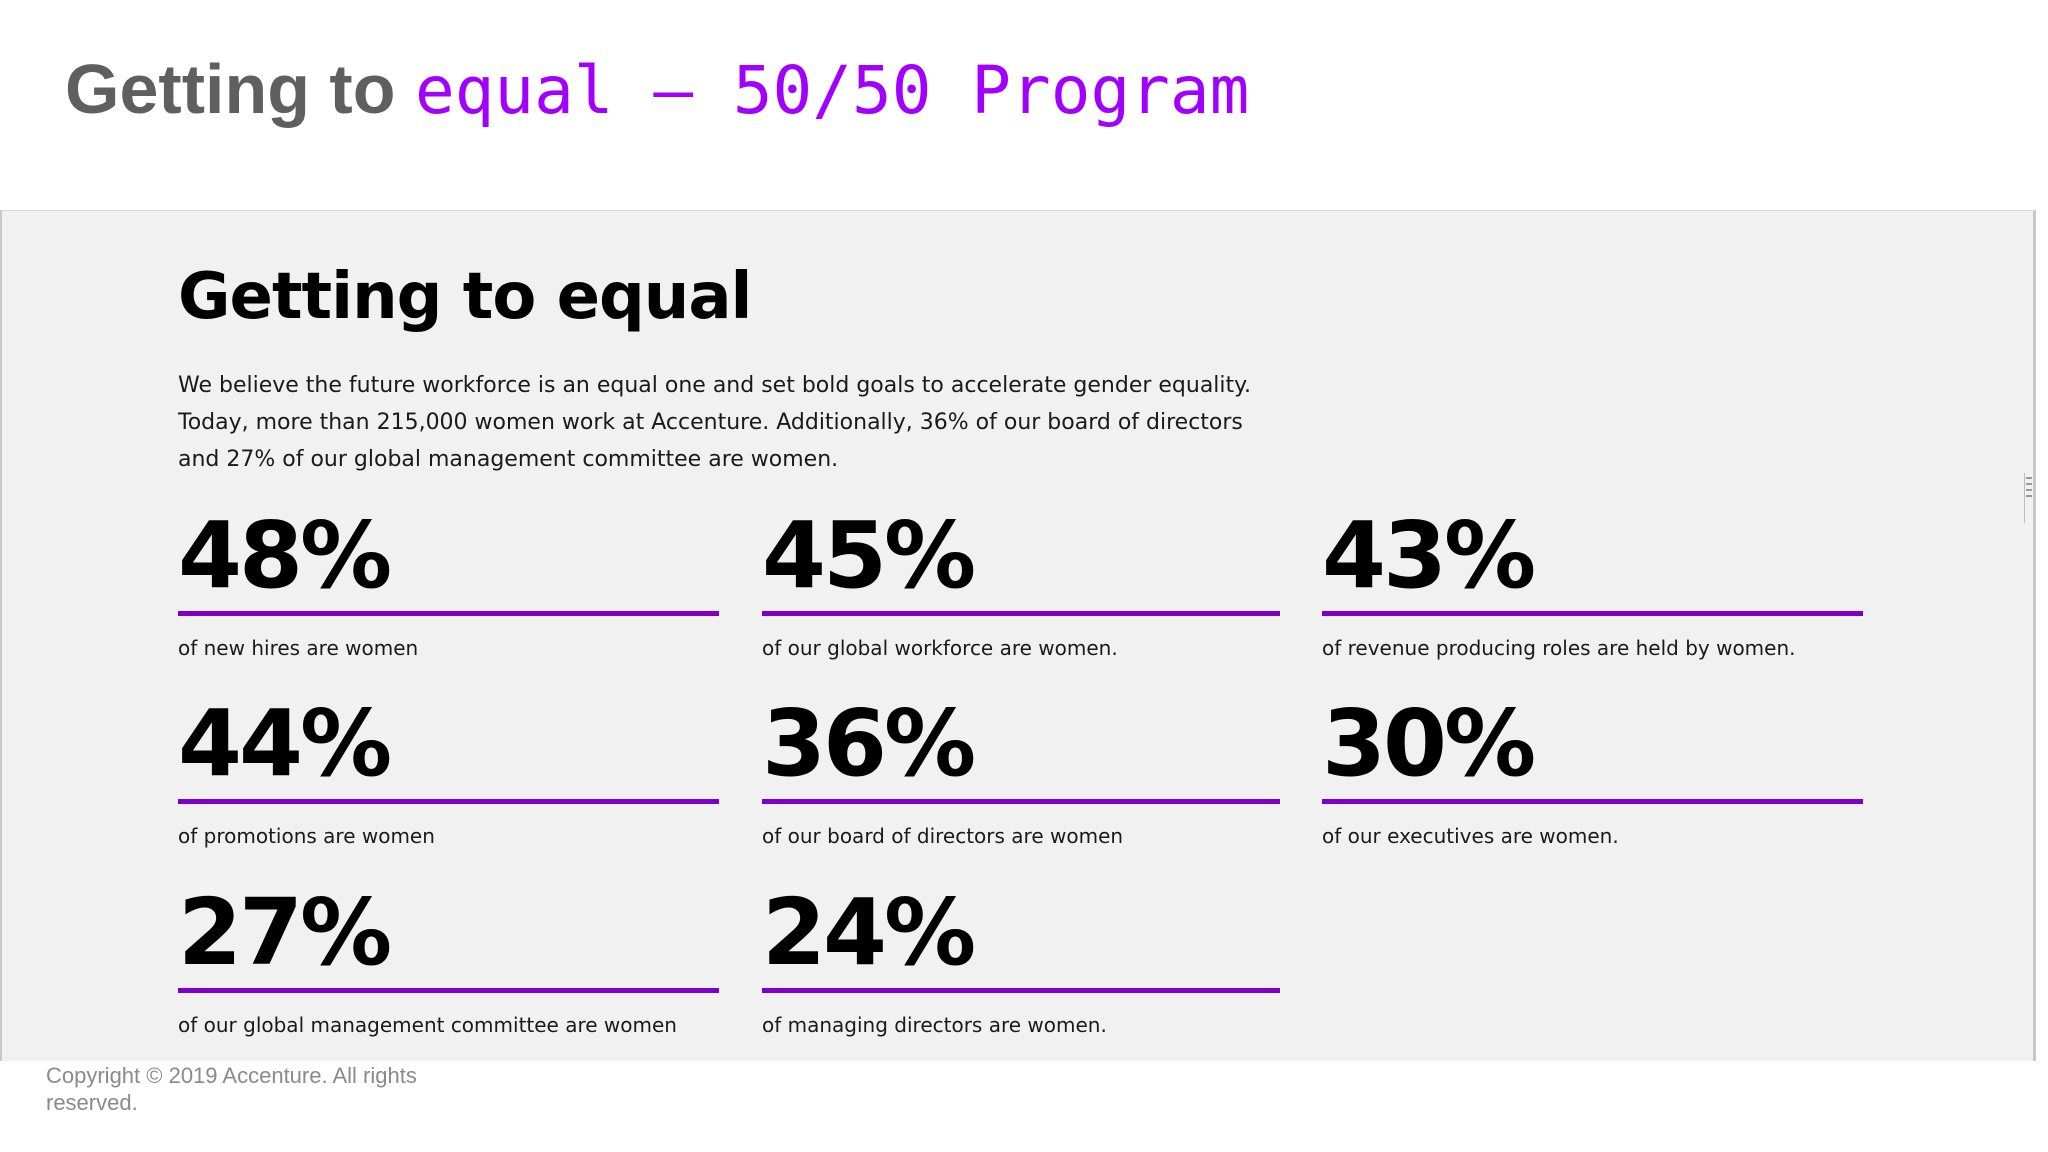 Image resolution: width=2048 pixels, height=1152 pixels. Describe the element at coordinates (448, 768) in the screenshot. I see `stat-card: 44% of promotions are women` at that location.